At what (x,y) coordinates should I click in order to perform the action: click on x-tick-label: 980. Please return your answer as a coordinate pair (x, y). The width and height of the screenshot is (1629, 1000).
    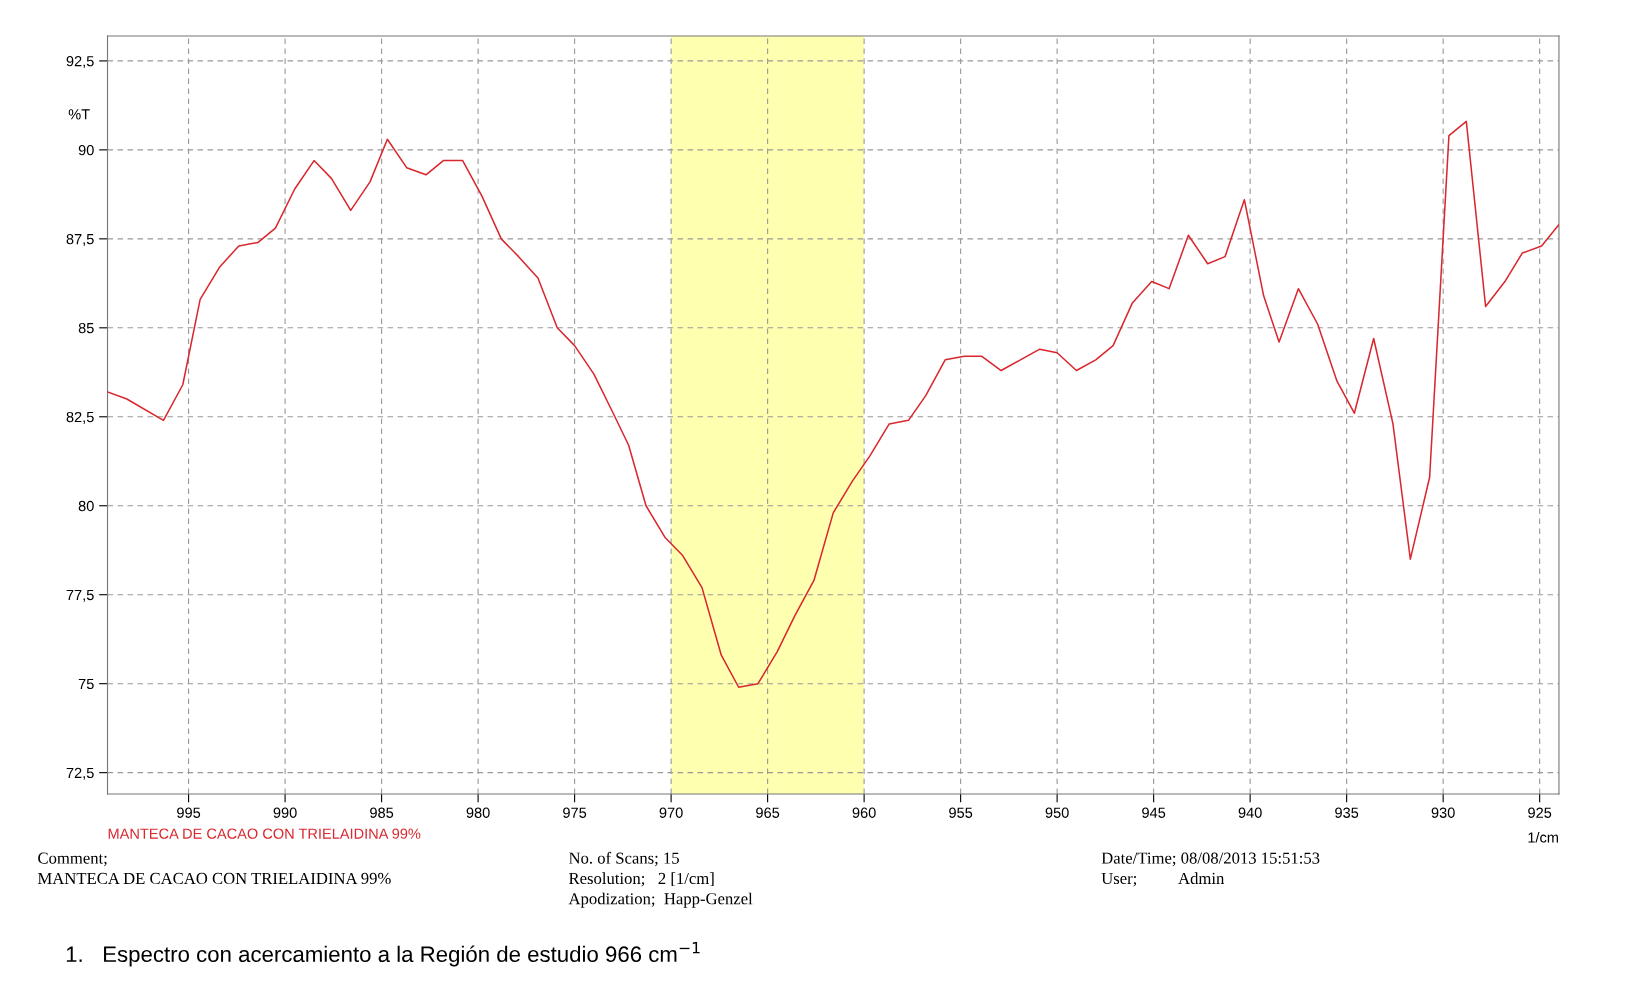
    Looking at the image, I should click on (478, 812).